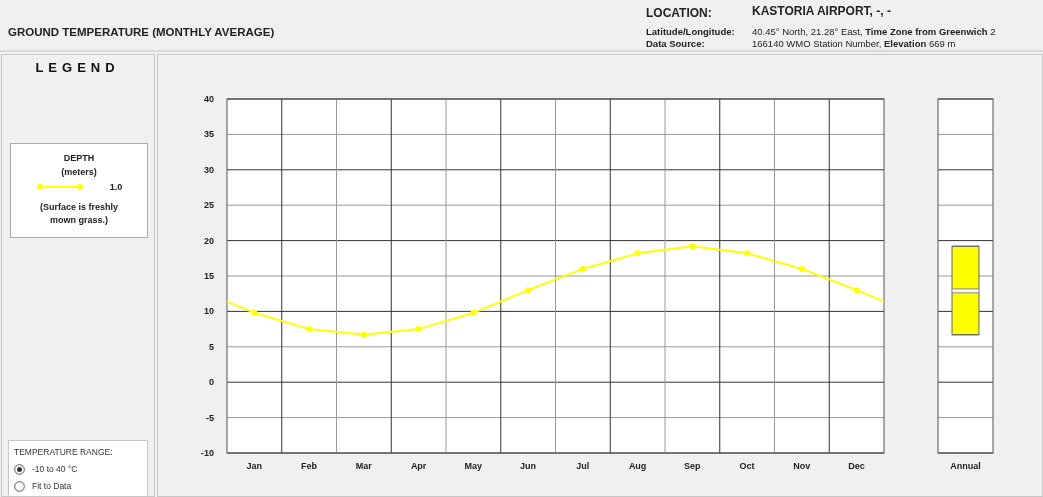 The width and height of the screenshot is (1043, 497). Describe the element at coordinates (208, 276) in the screenshot. I see `y-tick-label: 15` at that location.